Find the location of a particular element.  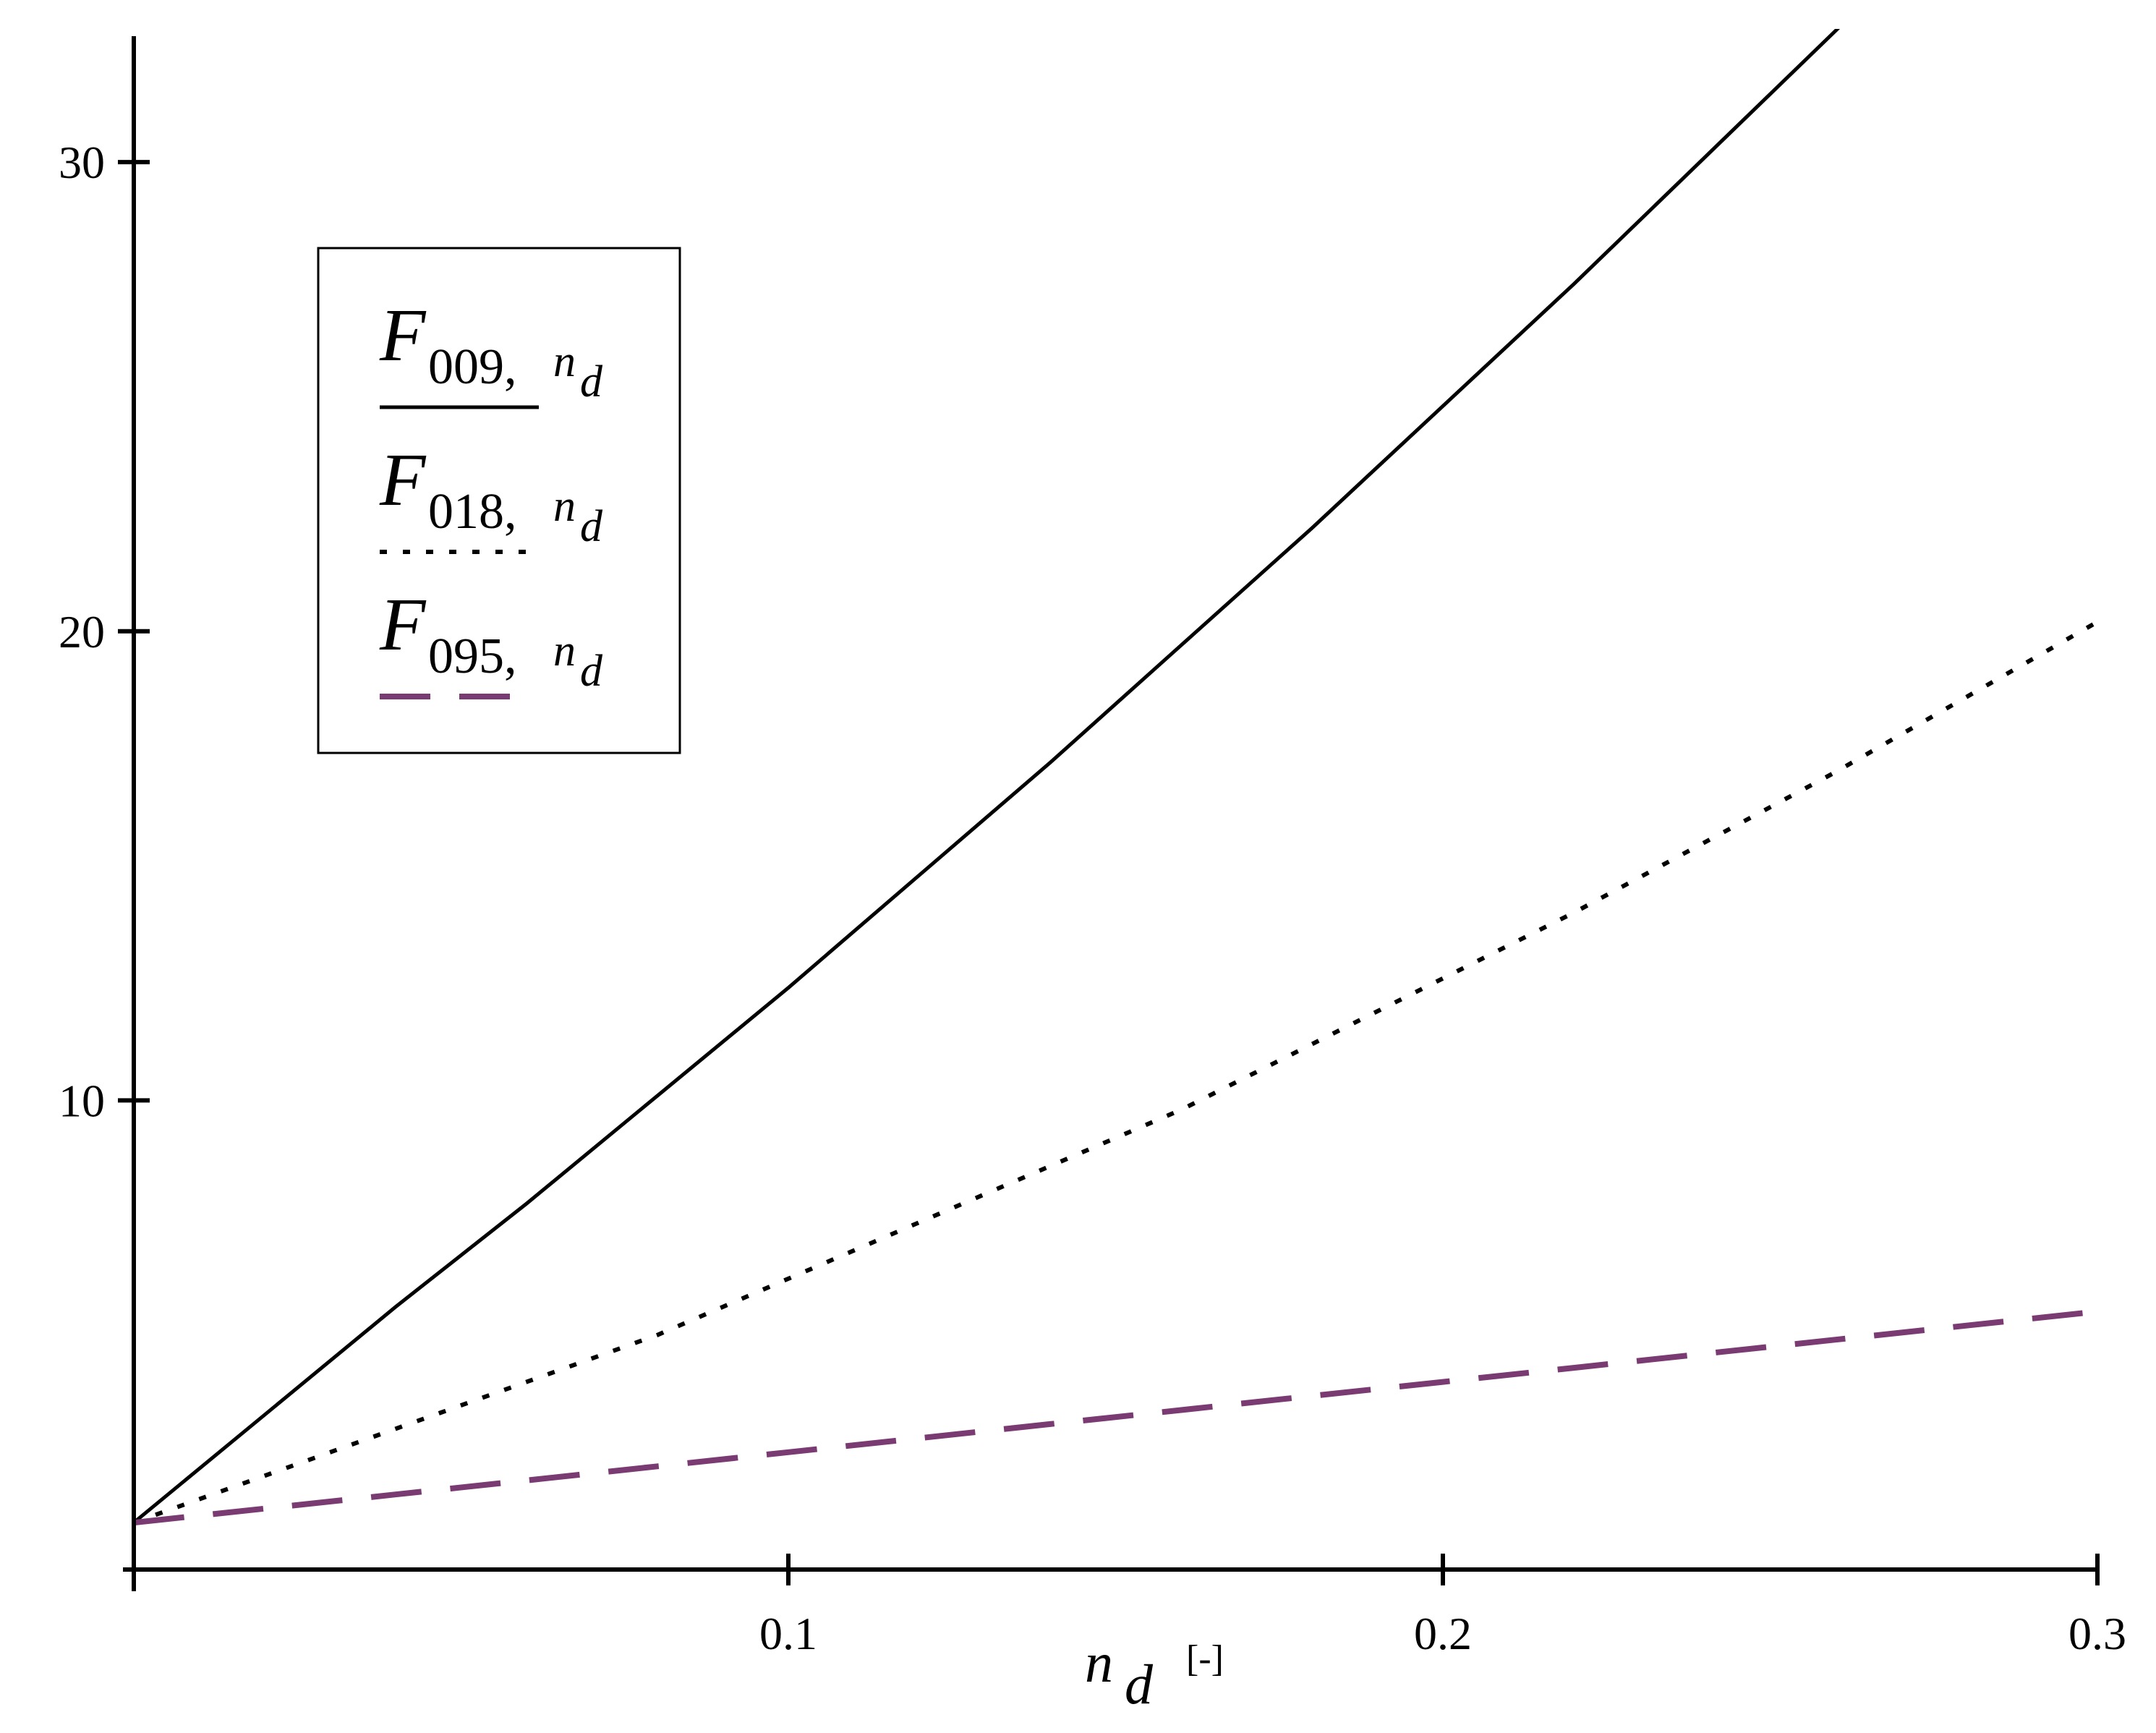

x-tick-label: 0.2 is located at coordinates (1443, 1633).